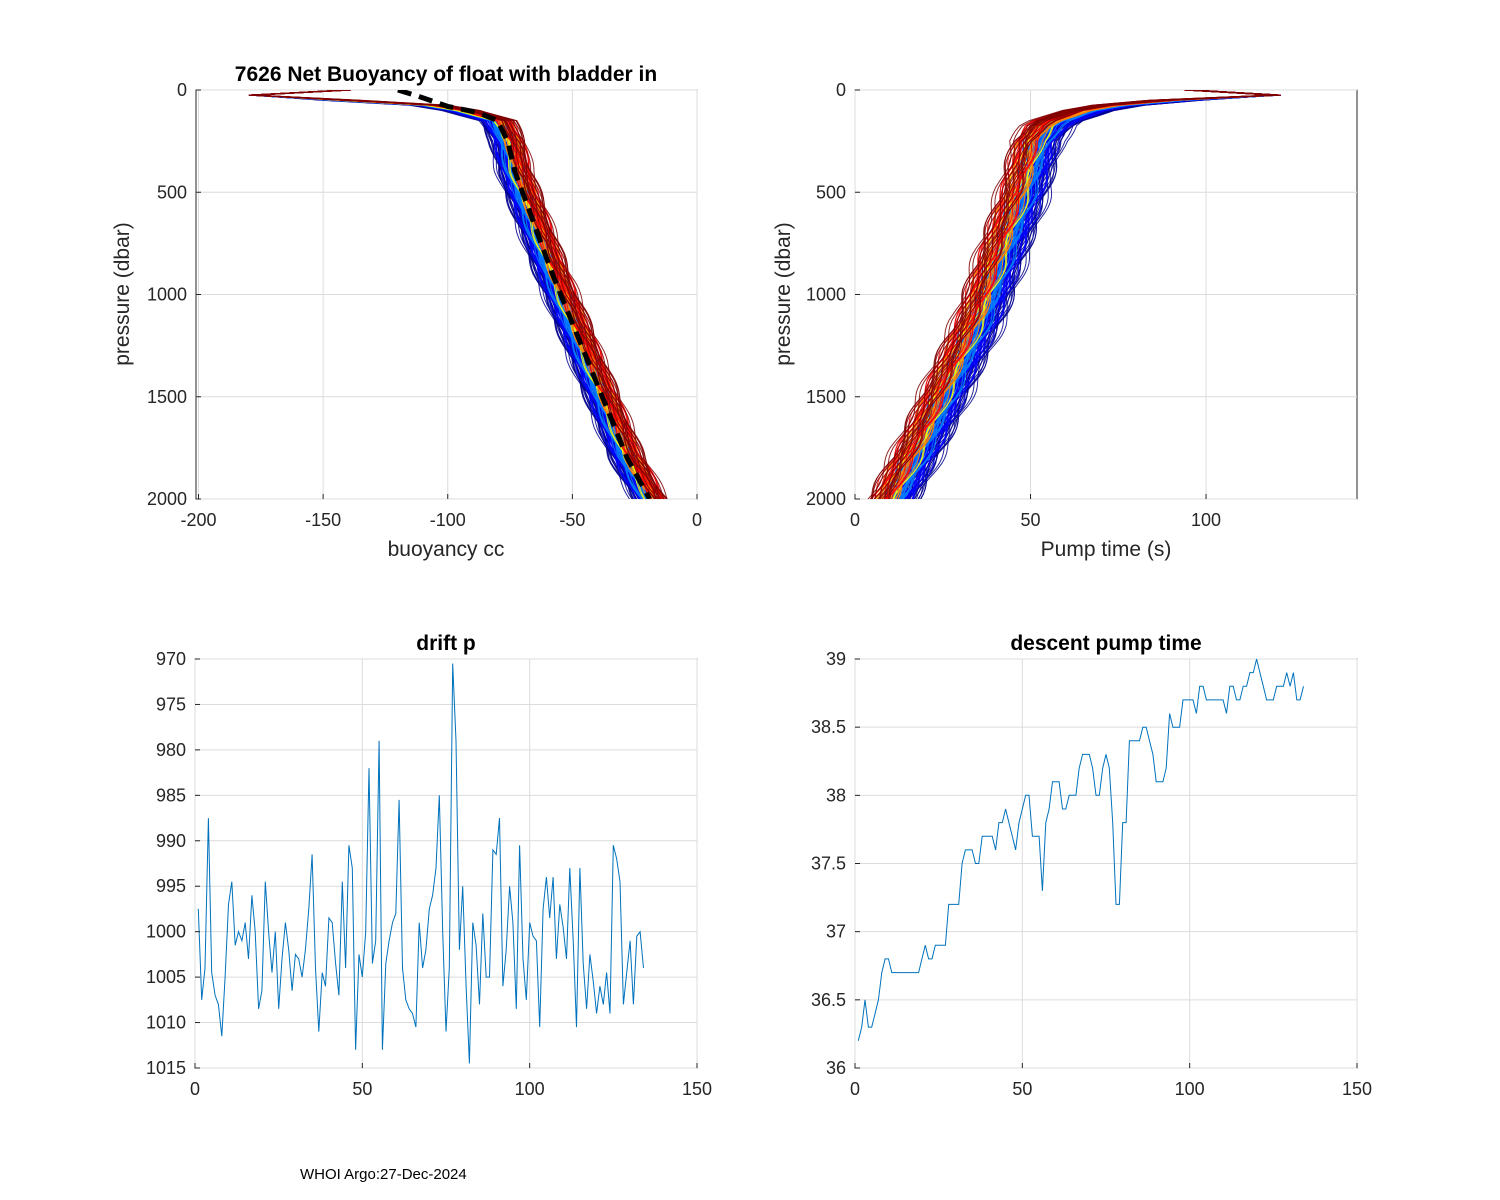 The image size is (1500, 1200). Describe the element at coordinates (828, 1000) in the screenshot. I see `descent-ytick-label: 36.5` at that location.